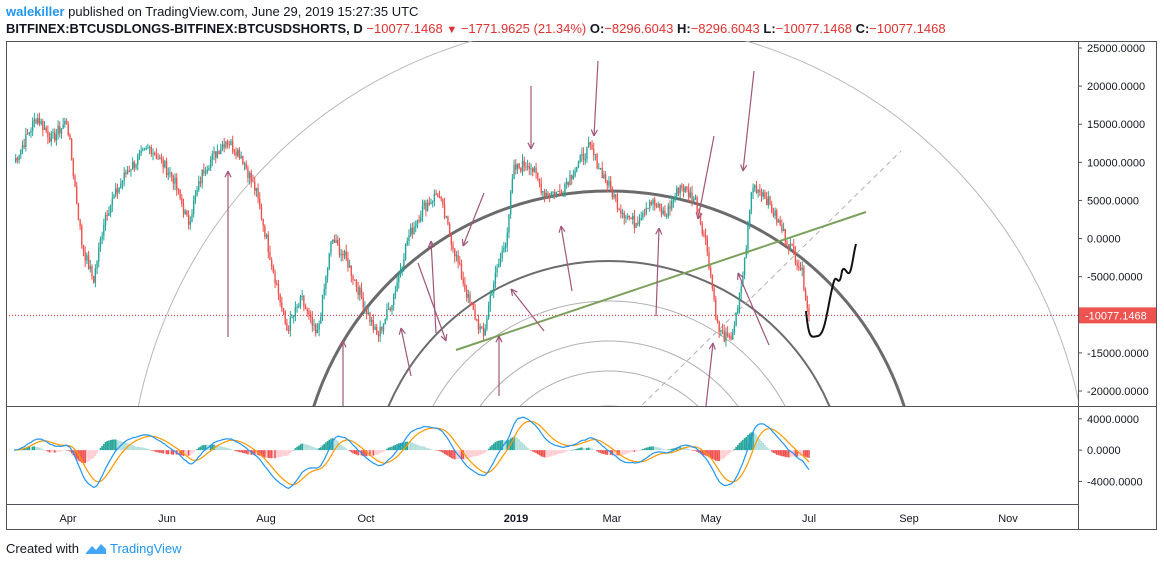  I want to click on tradingview-link: TradingView, so click(145, 548).